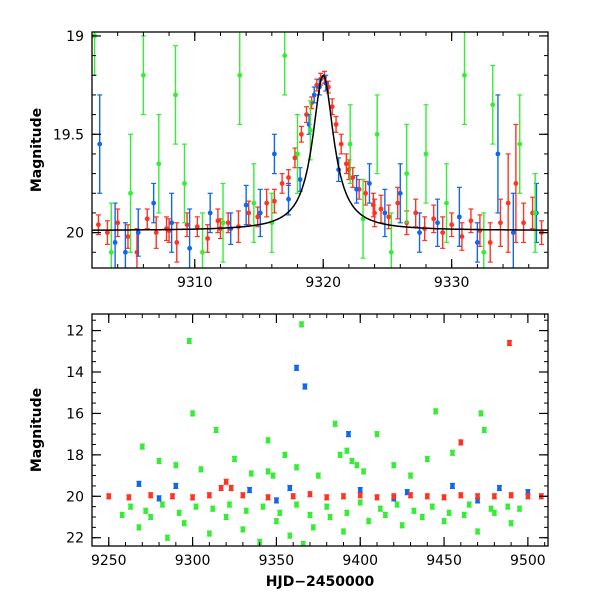 The height and width of the screenshot is (600, 600). What do you see at coordinates (444, 561) in the screenshot?
I see `x-tick-label: 9450` at bounding box center [444, 561].